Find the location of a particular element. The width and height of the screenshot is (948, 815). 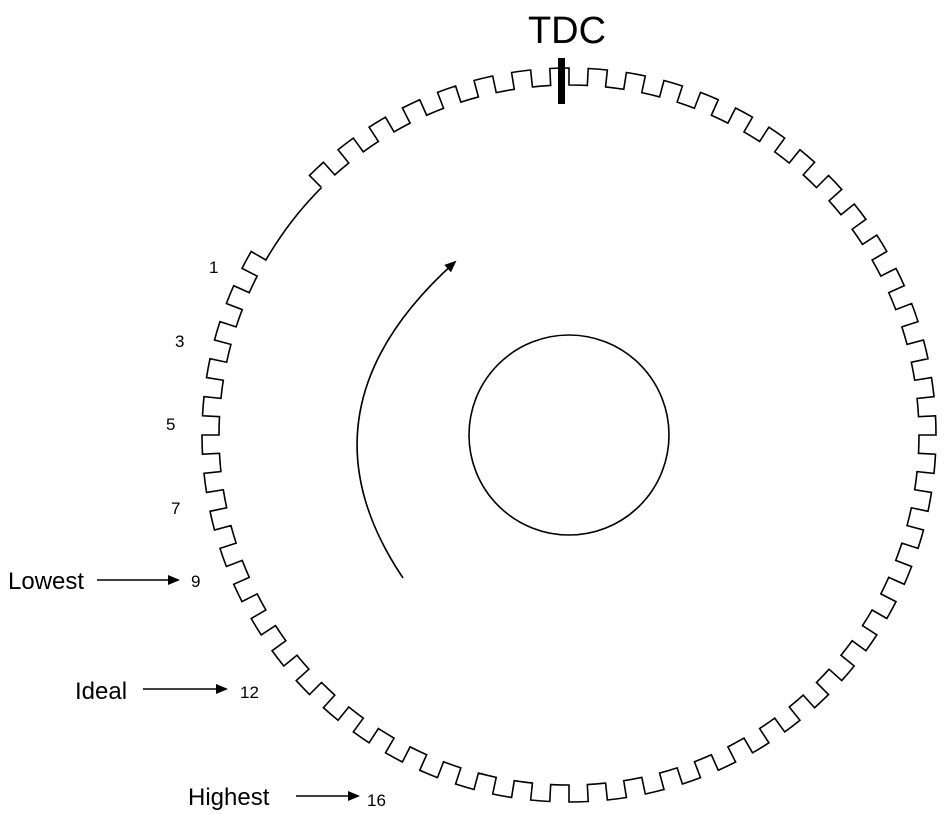

tooth-label-5: 5 is located at coordinates (170, 424).